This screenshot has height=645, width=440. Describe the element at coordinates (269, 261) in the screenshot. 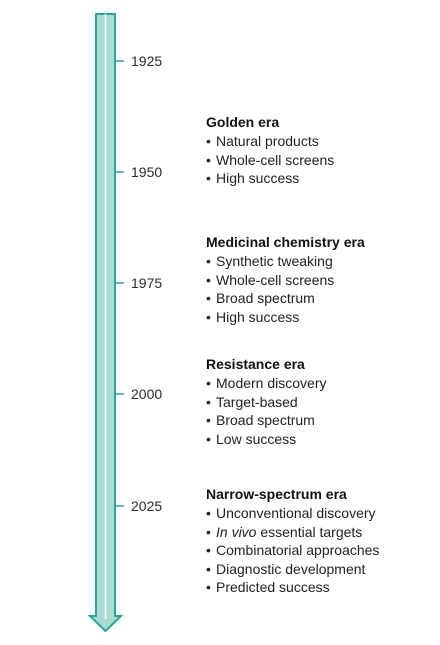

I see `era-item: • Synthetic tweaking` at that location.